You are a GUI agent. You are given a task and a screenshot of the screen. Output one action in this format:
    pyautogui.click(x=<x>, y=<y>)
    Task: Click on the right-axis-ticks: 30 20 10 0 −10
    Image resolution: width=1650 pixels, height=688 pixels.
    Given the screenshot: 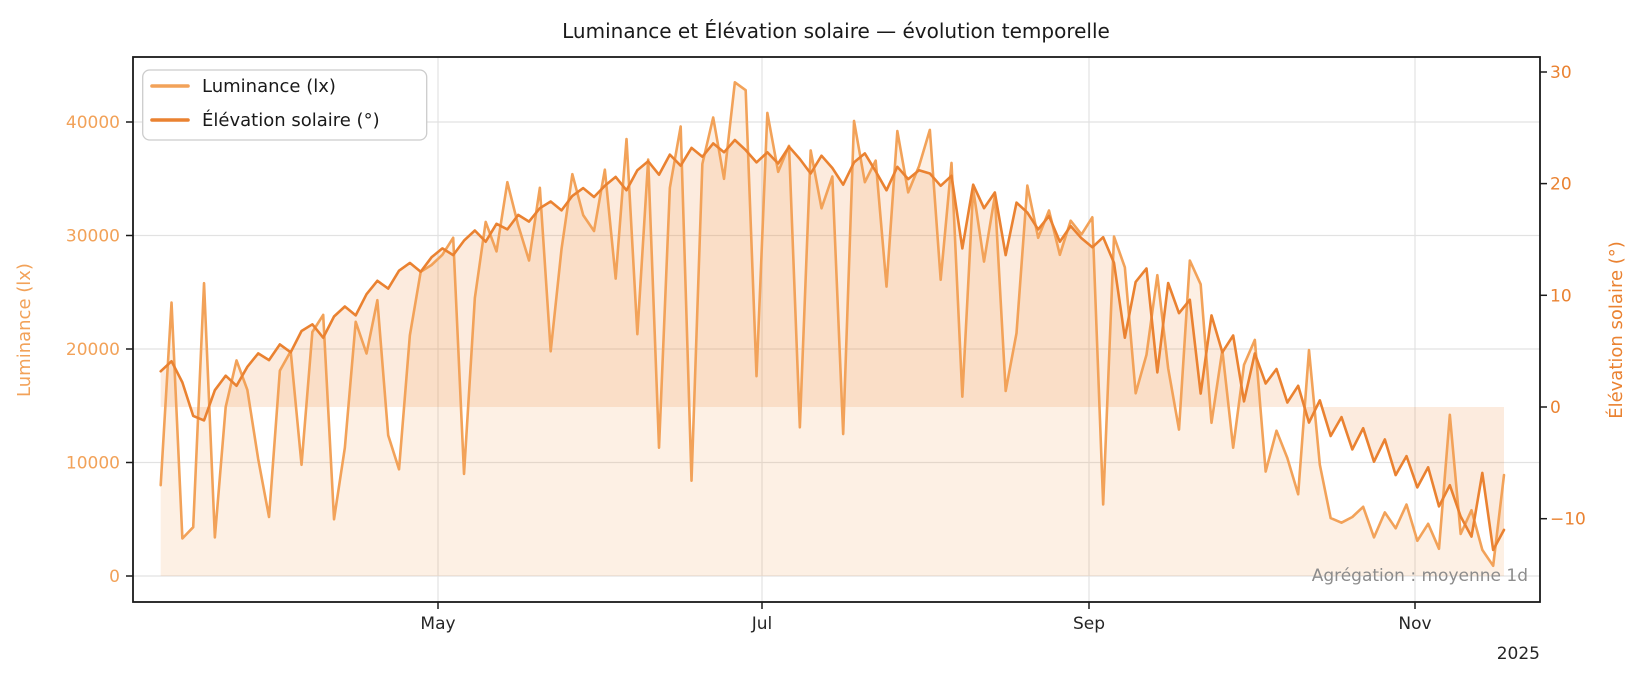 What is the action you would take?
    pyautogui.click(x=1568, y=296)
    